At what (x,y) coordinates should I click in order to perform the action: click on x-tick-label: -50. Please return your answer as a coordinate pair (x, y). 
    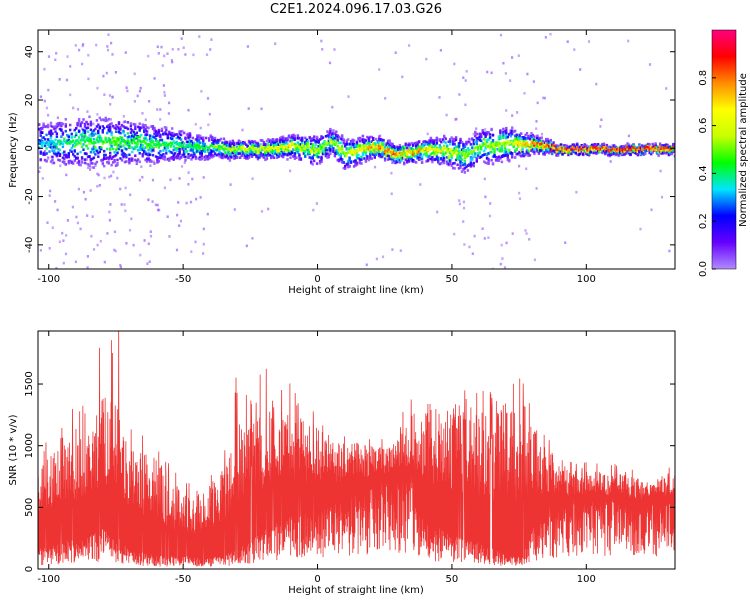
    Looking at the image, I should click on (183, 579).